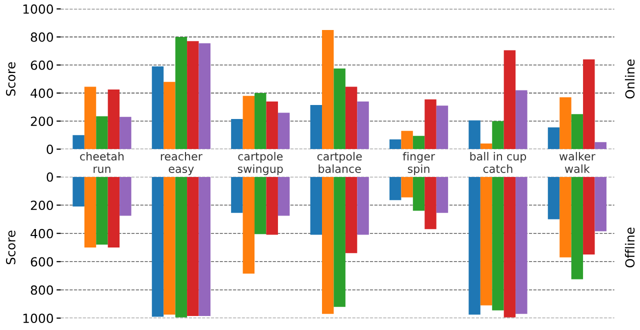 The image size is (640, 330). Describe the element at coordinates (260, 164) in the screenshot. I see `x-tick-label: cartpole swingup` at that location.